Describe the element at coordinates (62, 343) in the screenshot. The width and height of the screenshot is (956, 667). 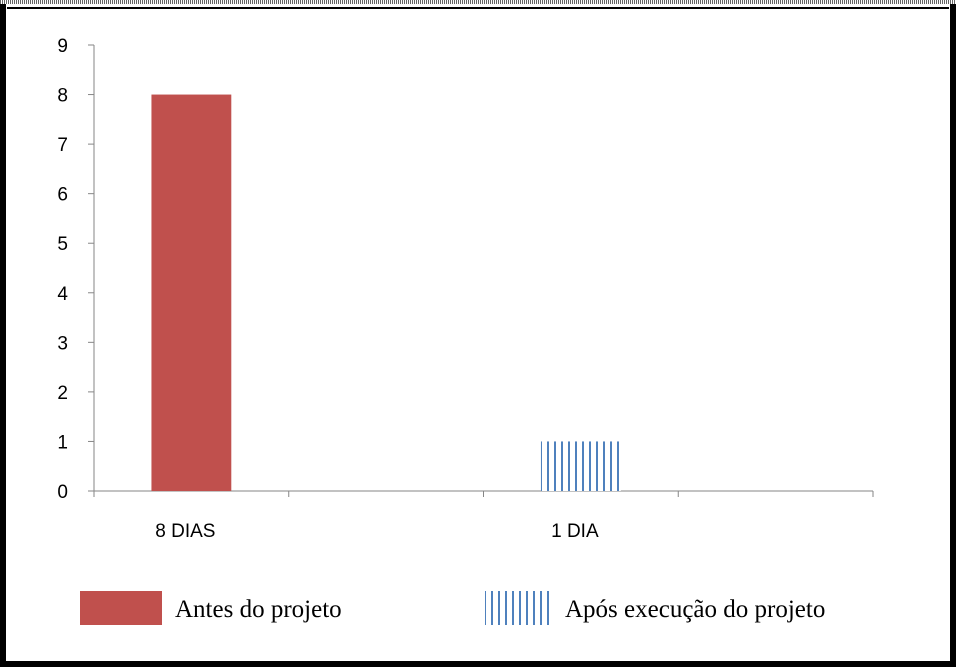
I see `y-tick-label: 3` at that location.